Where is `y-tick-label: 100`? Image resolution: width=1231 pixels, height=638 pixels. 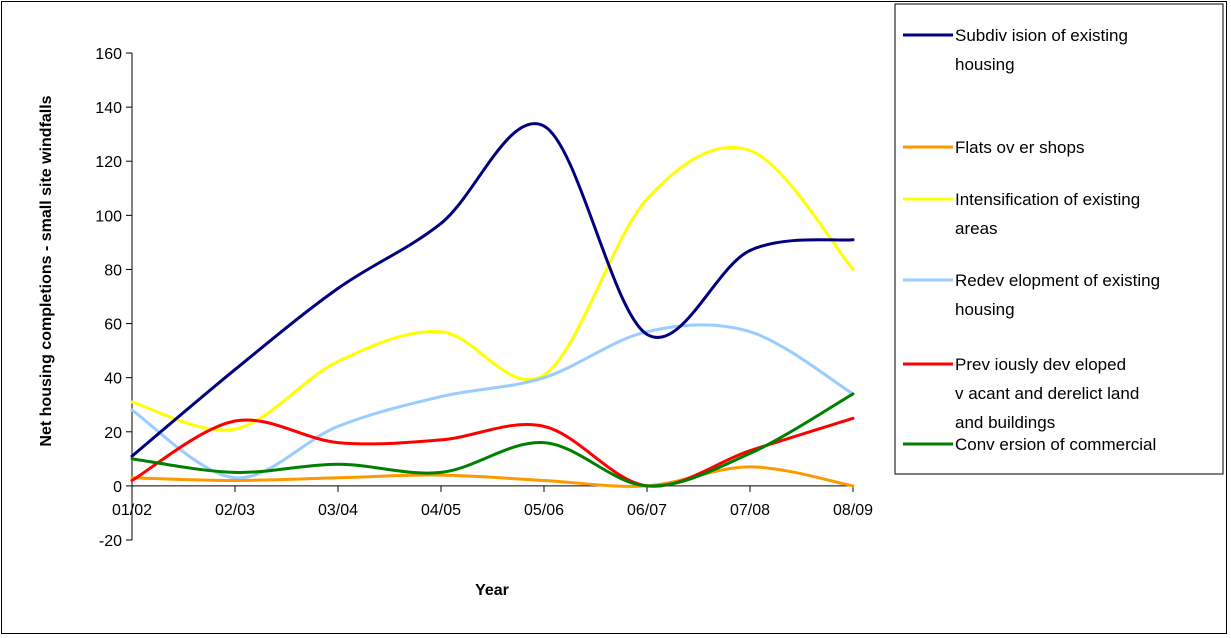
y-tick-label: 100 is located at coordinates (108, 216).